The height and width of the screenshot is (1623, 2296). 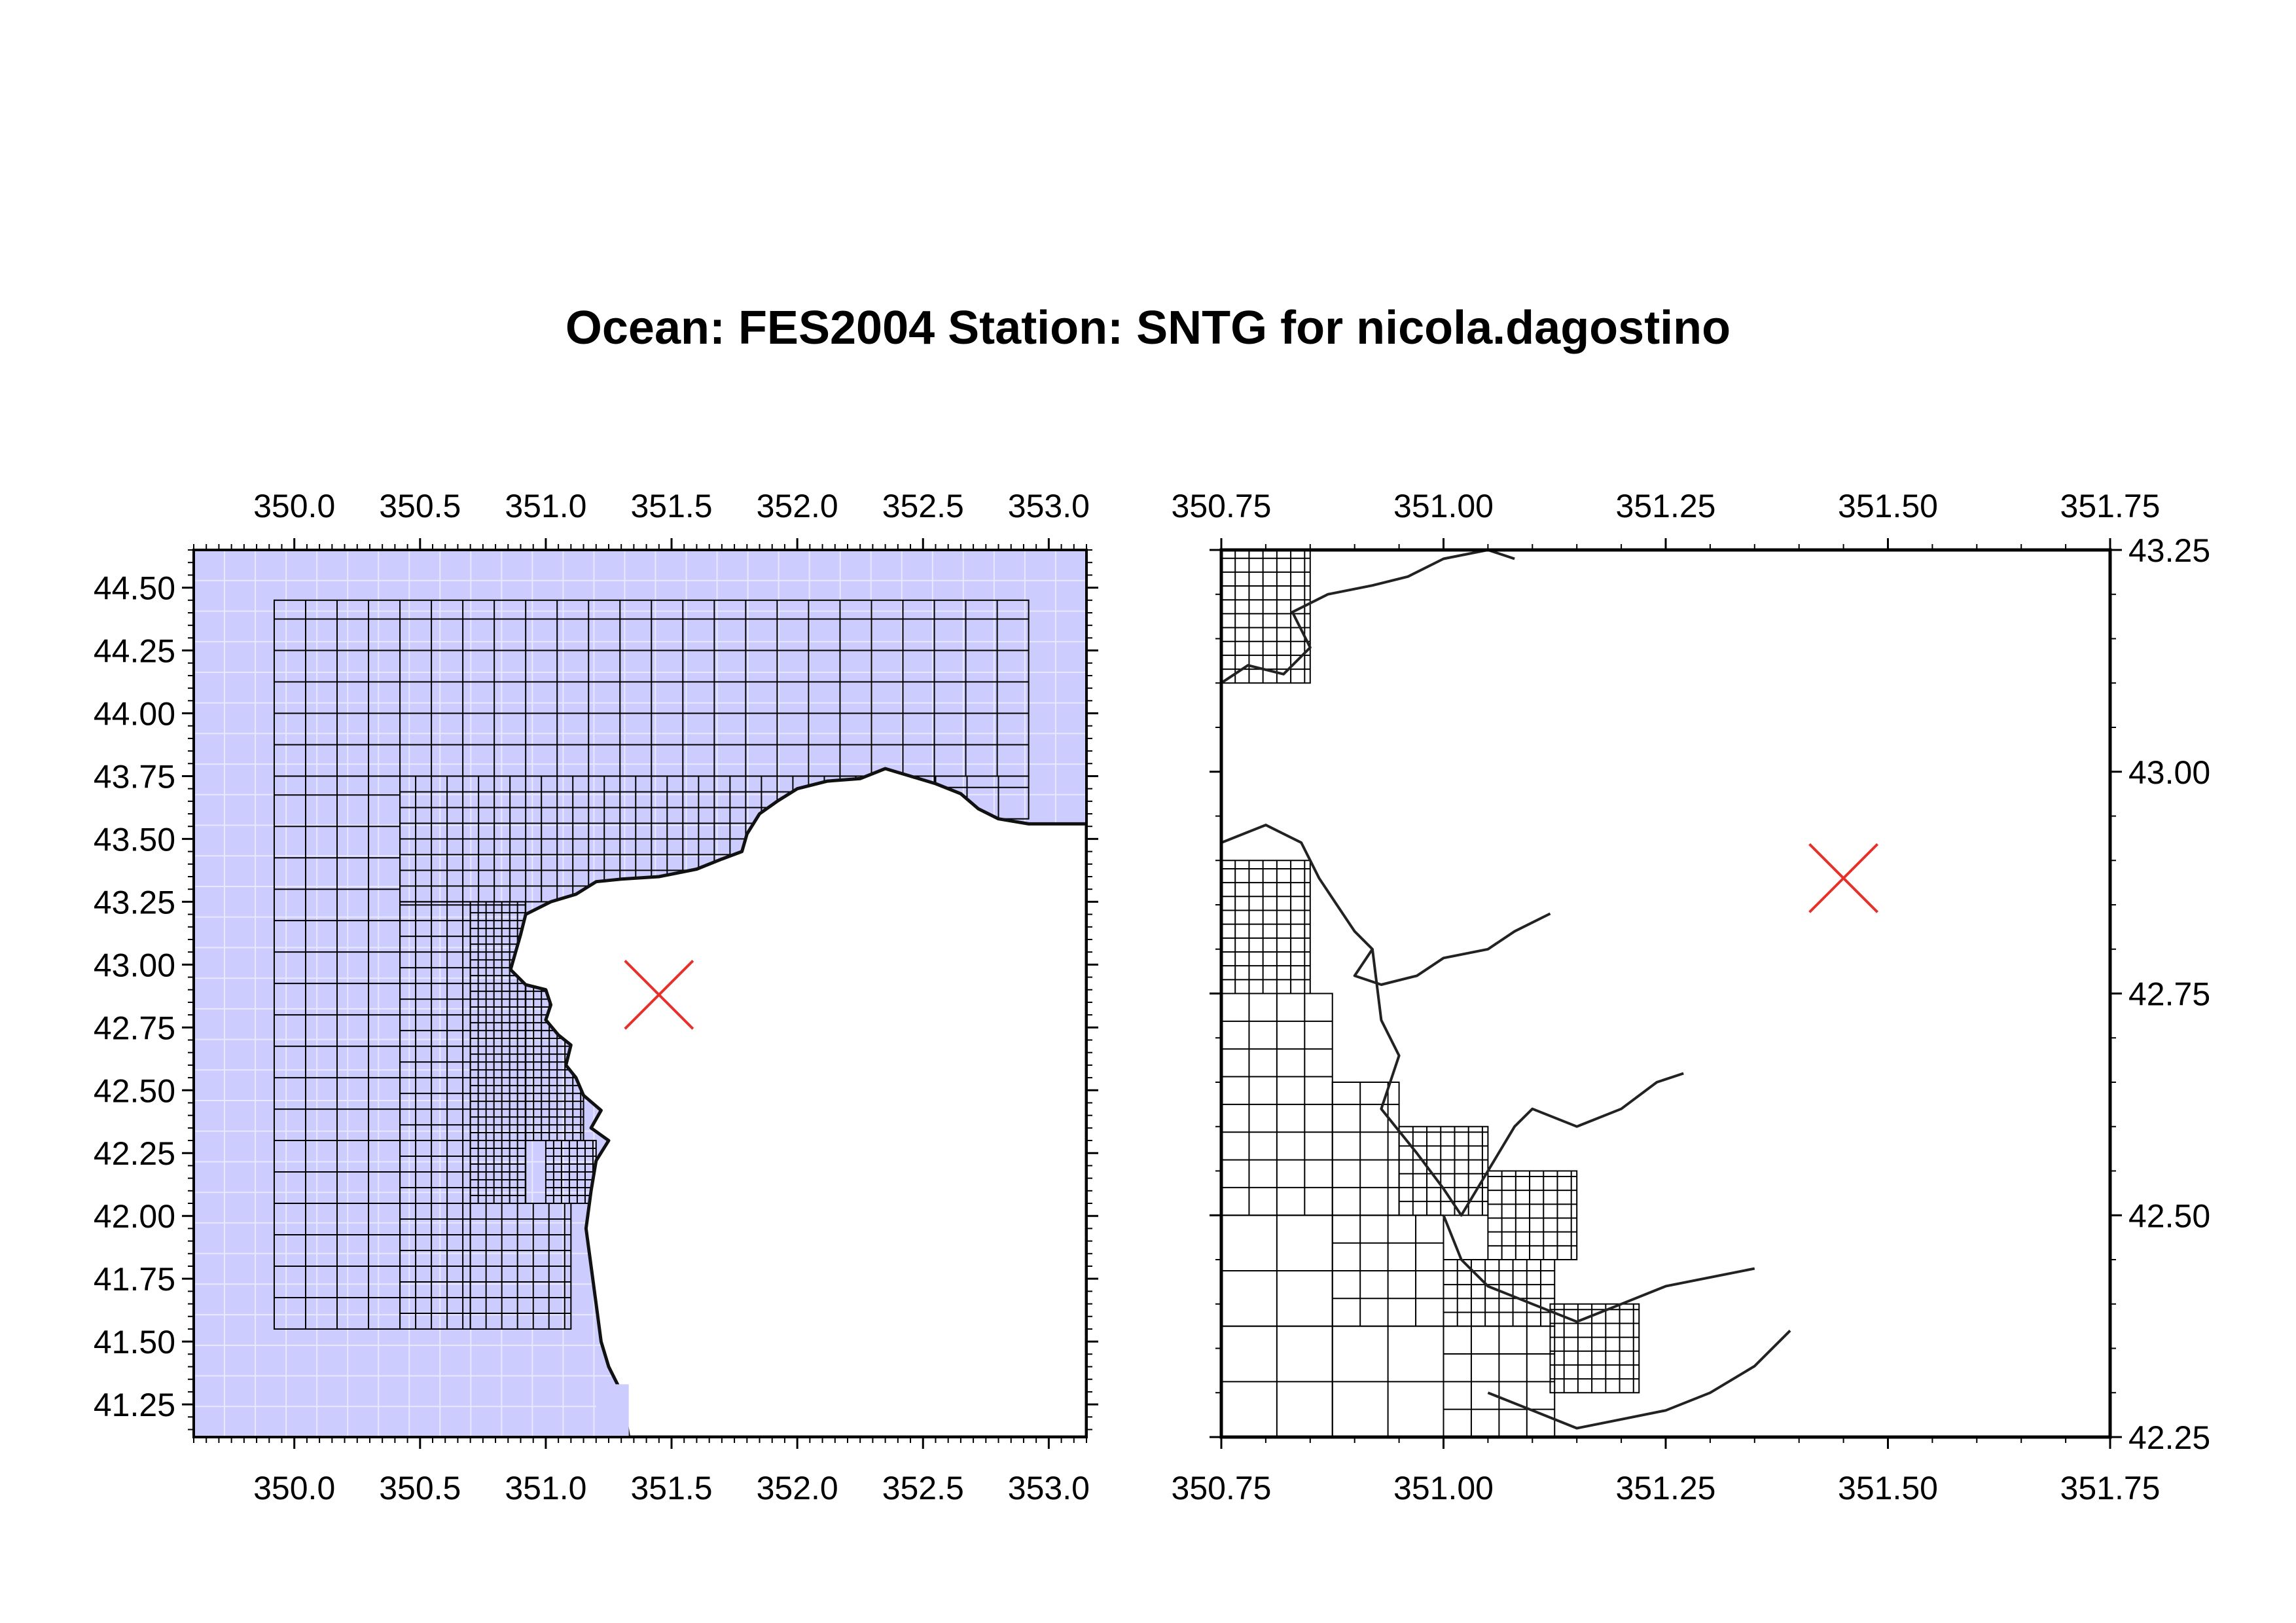 I want to click on x-tick-label-top: 352.5, so click(x=923, y=506).